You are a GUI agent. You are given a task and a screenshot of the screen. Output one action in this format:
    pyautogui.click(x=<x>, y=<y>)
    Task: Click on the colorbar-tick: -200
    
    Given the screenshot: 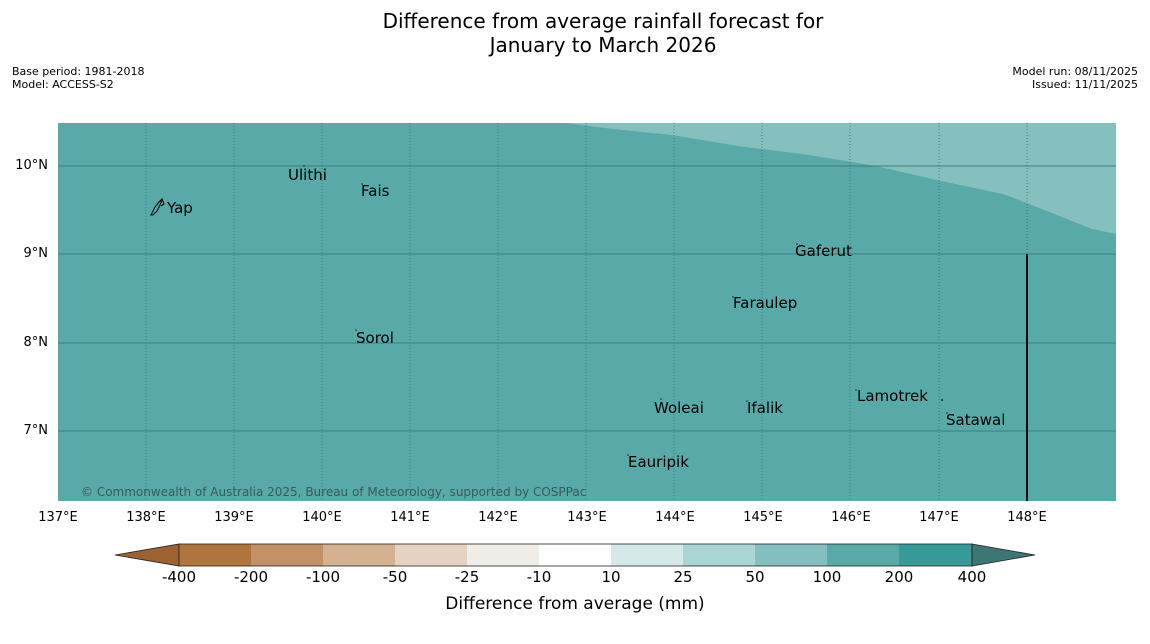 What is the action you would take?
    pyautogui.click(x=251, y=577)
    